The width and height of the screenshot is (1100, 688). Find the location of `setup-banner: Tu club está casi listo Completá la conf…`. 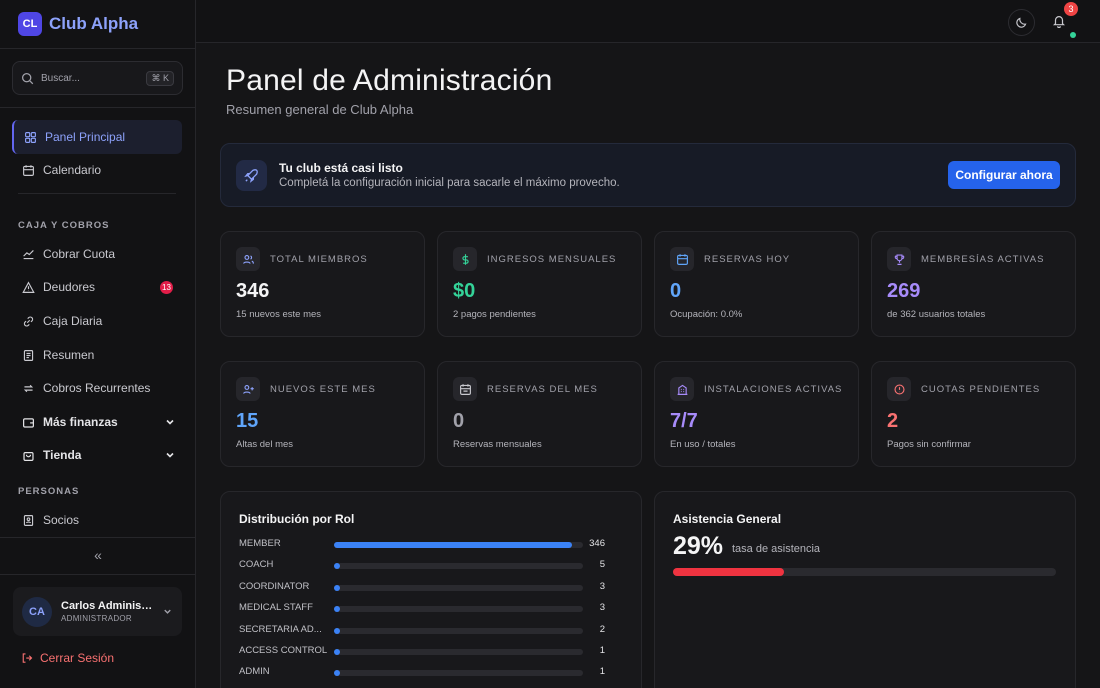

setup-banner: Tu club está casi listo Completá la conf… is located at coordinates (648, 175).